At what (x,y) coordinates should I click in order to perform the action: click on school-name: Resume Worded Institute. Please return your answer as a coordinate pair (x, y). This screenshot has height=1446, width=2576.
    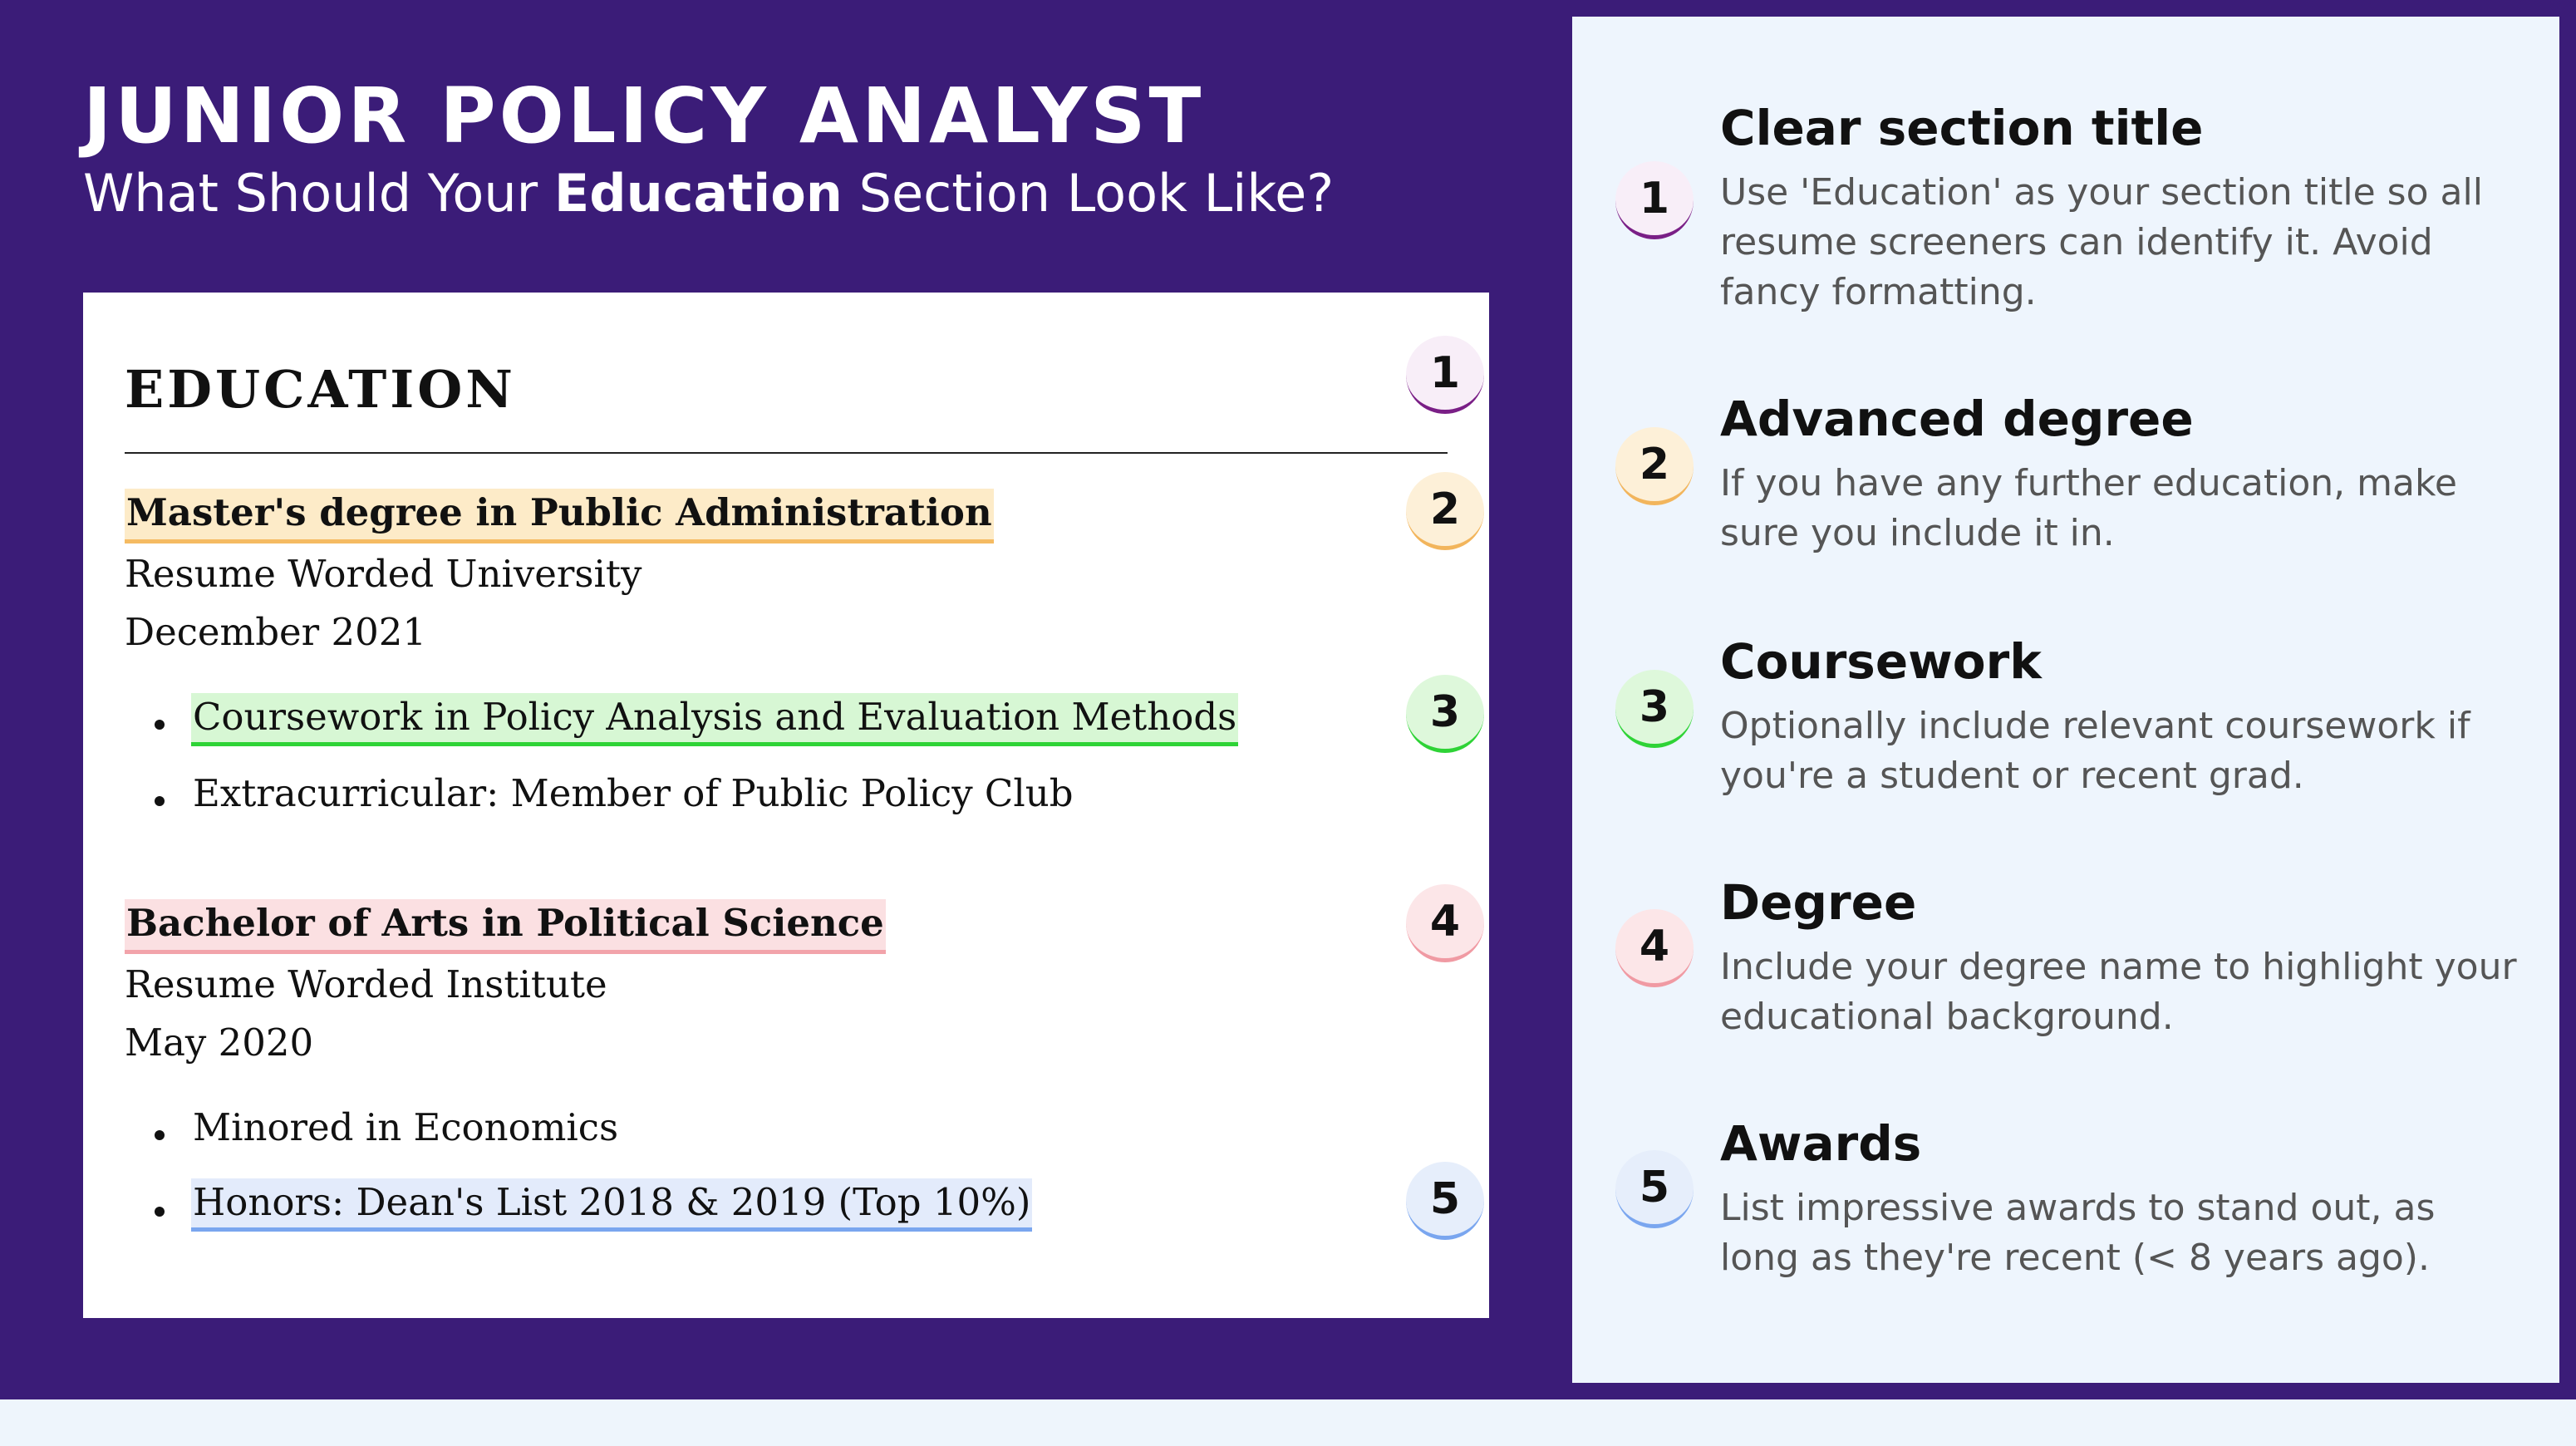
    Looking at the image, I should click on (366, 984).